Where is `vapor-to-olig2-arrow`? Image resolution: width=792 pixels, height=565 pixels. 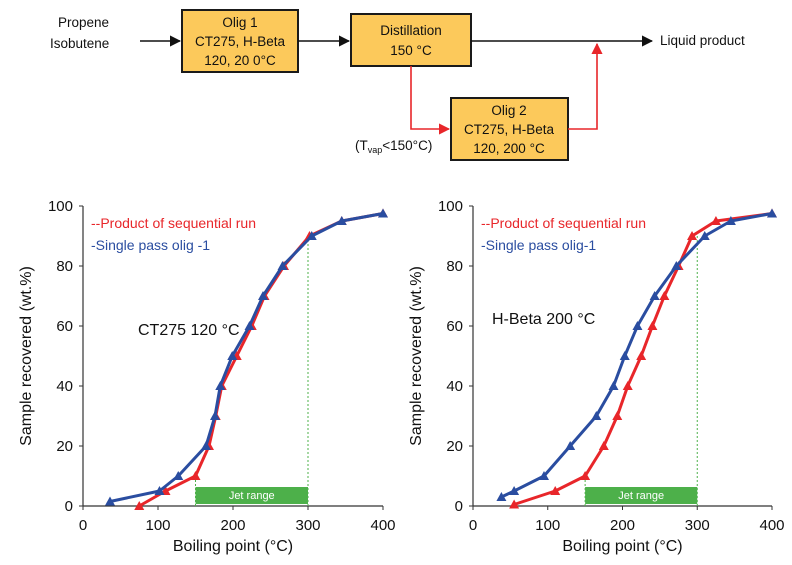 vapor-to-olig2-arrow is located at coordinates (430, 100).